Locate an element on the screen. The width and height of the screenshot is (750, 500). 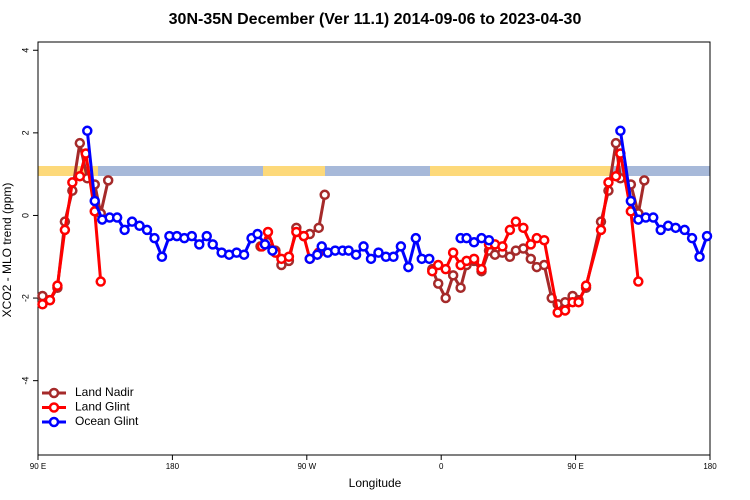
x-tick-label: 0 is located at coordinates (441, 466).